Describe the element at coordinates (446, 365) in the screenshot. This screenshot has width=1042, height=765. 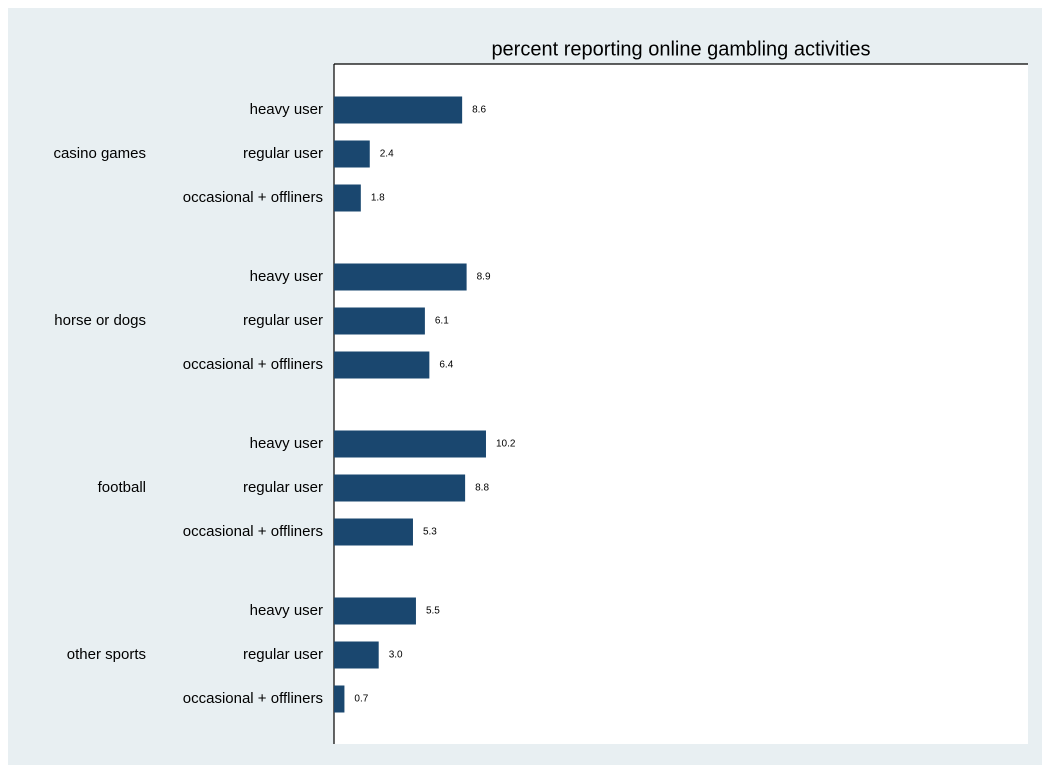
I see `value-label: 6.4` at that location.